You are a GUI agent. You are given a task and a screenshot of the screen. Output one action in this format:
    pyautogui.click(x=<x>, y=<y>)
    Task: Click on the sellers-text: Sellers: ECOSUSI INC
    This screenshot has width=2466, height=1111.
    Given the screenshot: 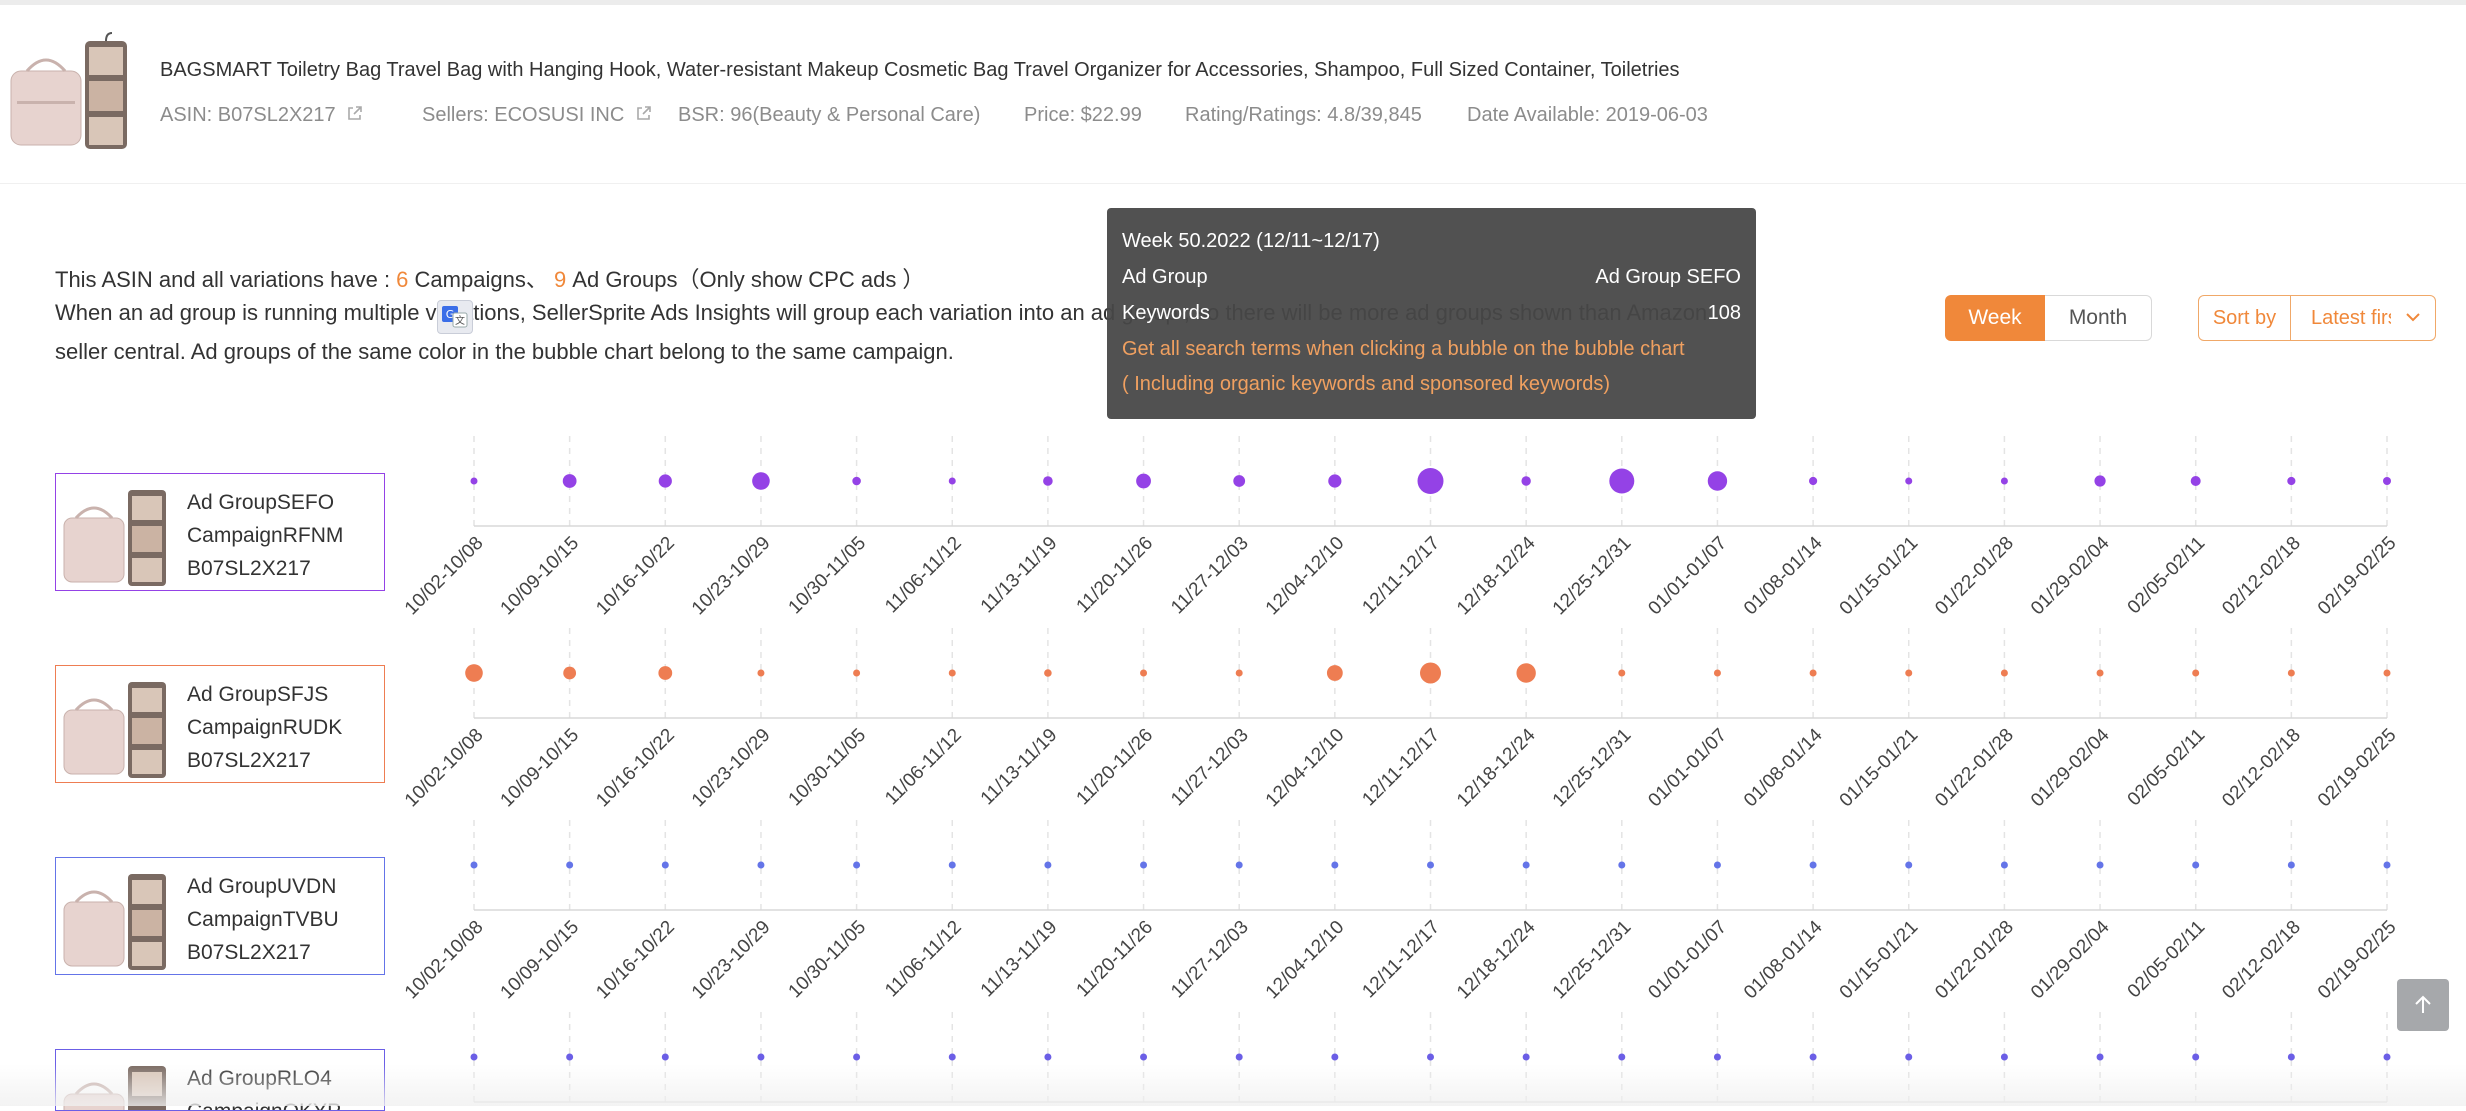 What is the action you would take?
    pyautogui.click(x=523, y=115)
    